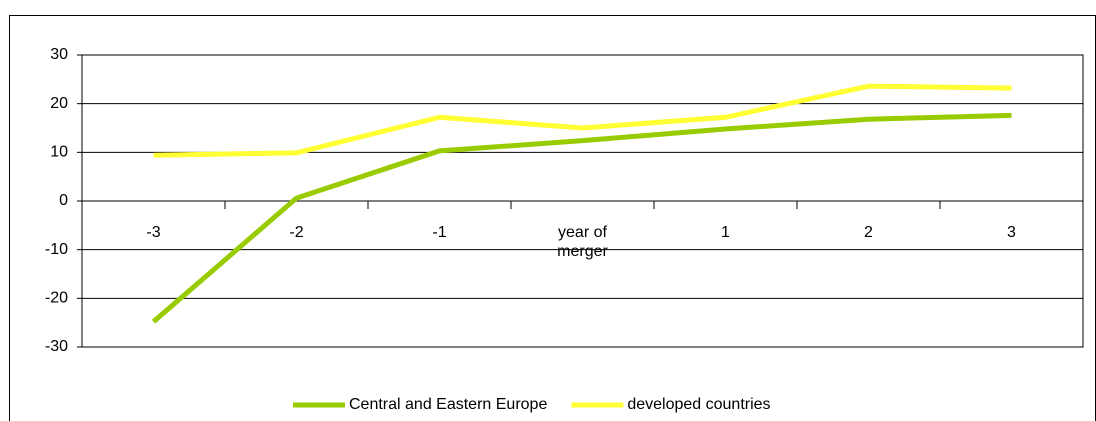 Image resolution: width=1096 pixels, height=421 pixels. Describe the element at coordinates (725, 232) in the screenshot. I see `x-tick-label: 1` at that location.